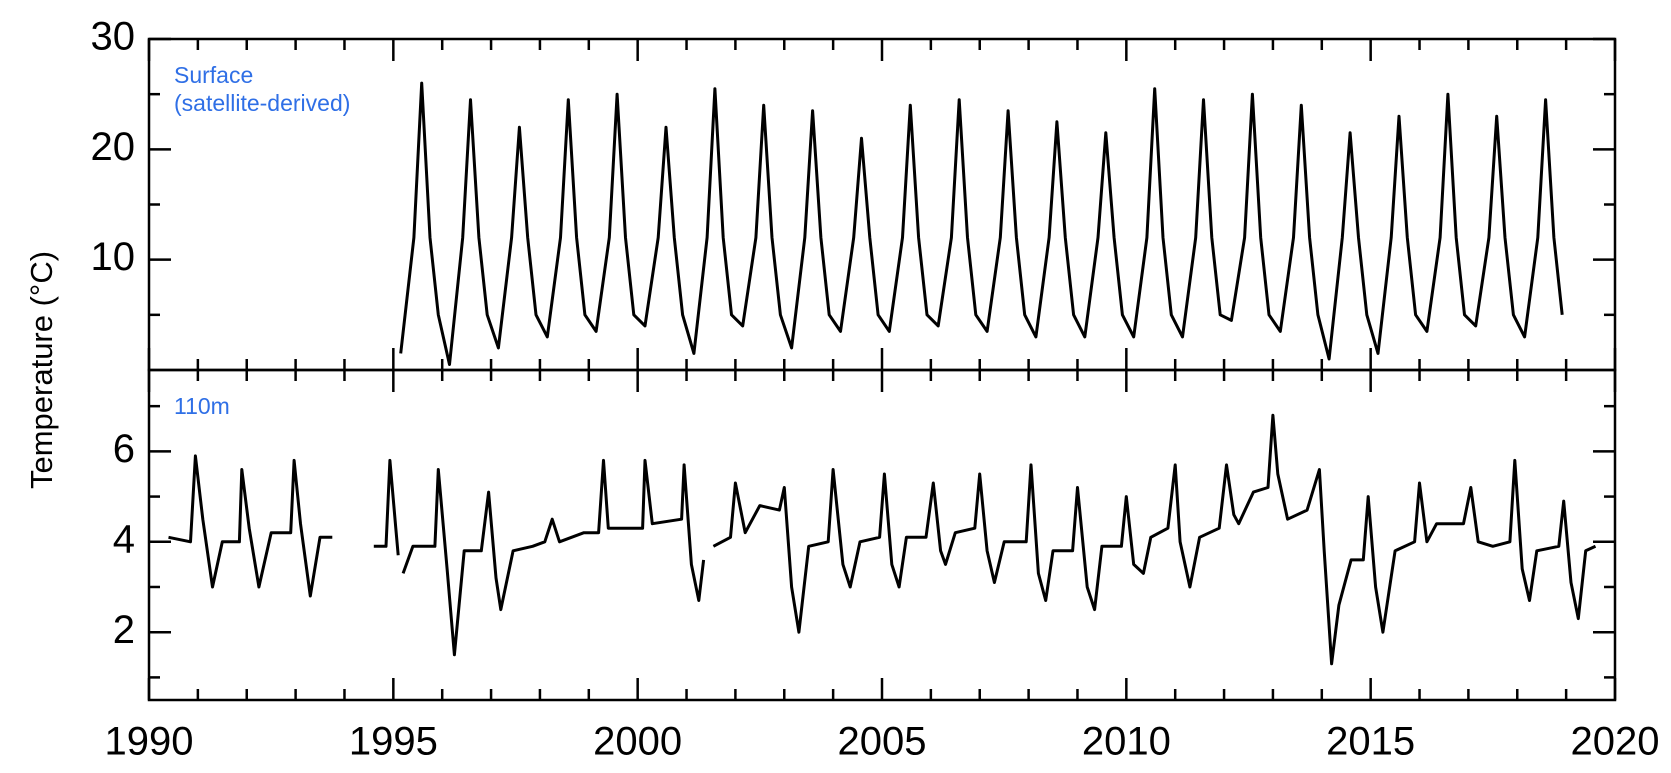 Image resolution: width=1671 pixels, height=773 pixels. What do you see at coordinates (1615, 742) in the screenshot?
I see `x-tick-label: 2020` at bounding box center [1615, 742].